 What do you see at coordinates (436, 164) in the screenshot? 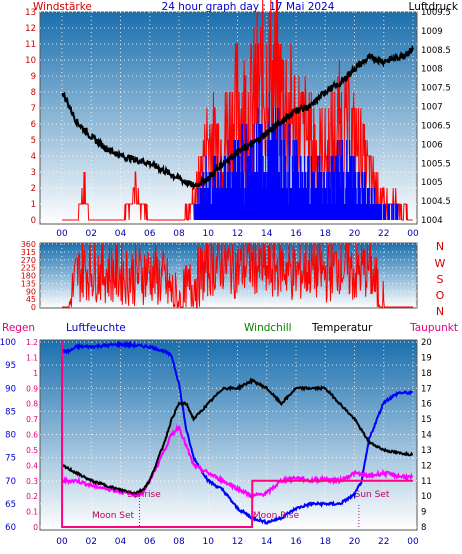
I see `y-right-tick-label: 1005.5` at bounding box center [436, 164].